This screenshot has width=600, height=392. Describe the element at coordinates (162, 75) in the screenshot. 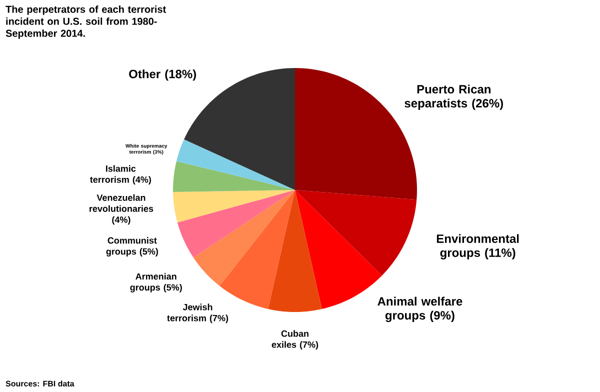

I see `slice-label: Other (18%)` at that location.